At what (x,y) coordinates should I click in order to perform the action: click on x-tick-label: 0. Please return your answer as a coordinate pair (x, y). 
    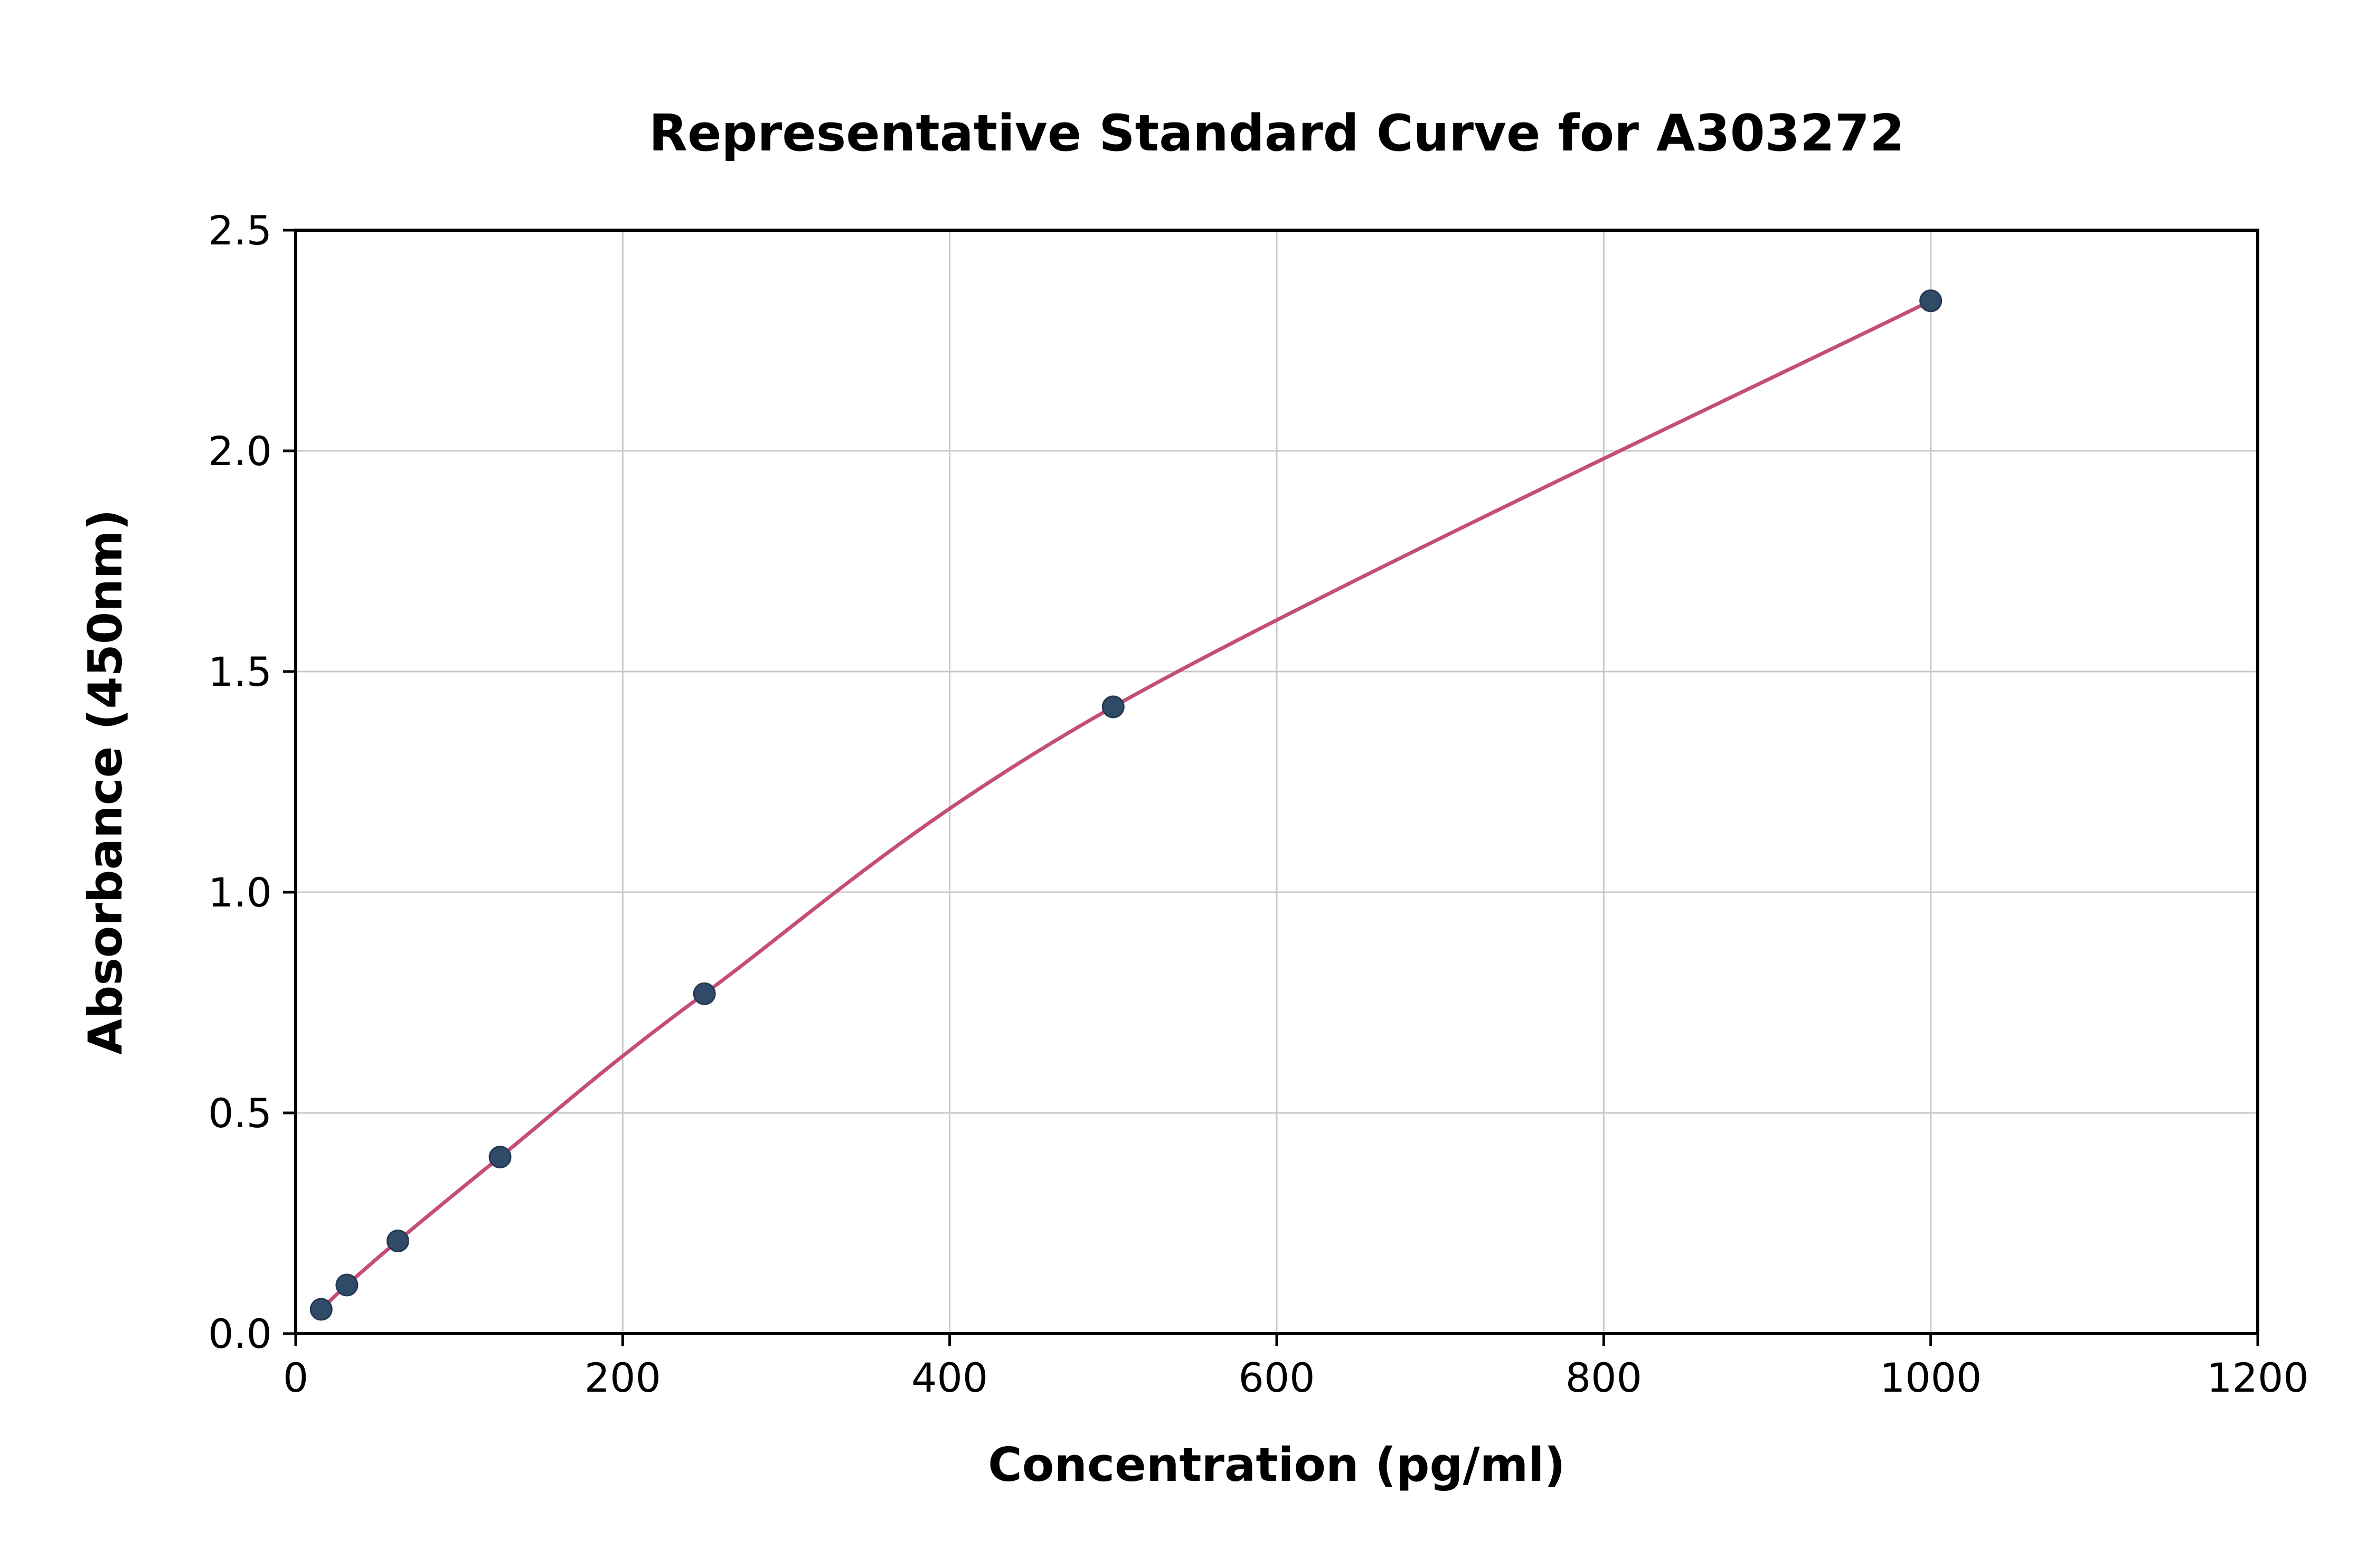
    Looking at the image, I should click on (296, 1377).